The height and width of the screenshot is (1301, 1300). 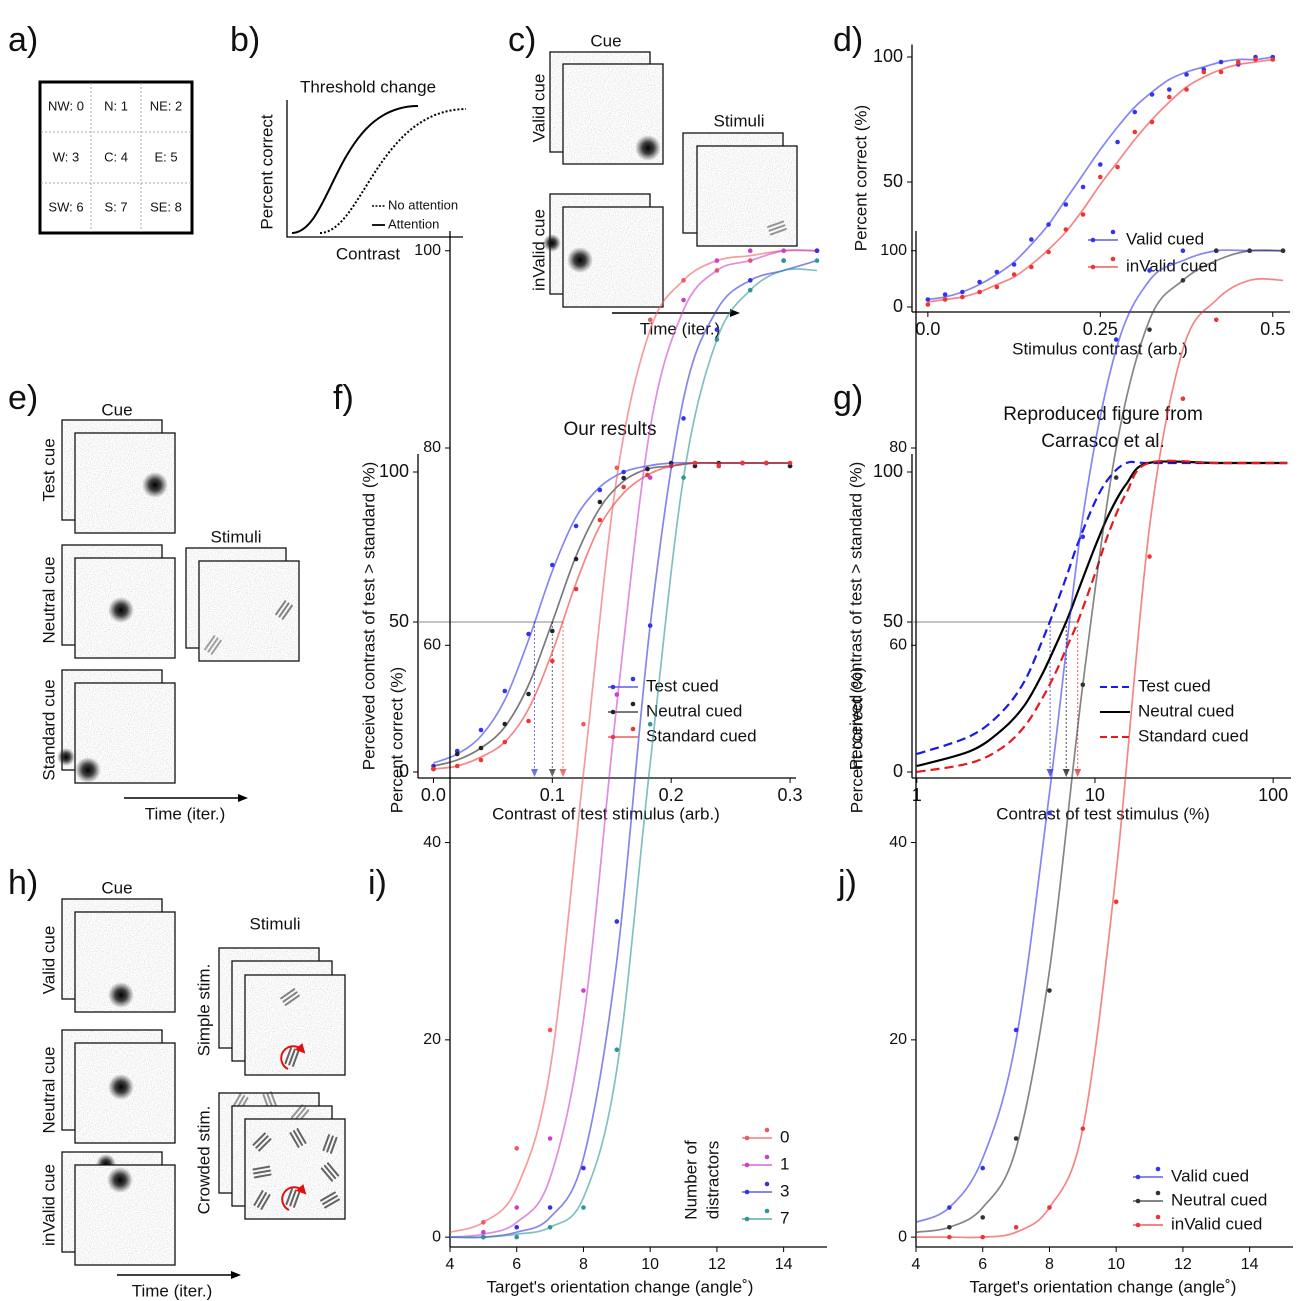 What do you see at coordinates (23, 40) in the screenshot?
I see `panel-label: a)` at bounding box center [23, 40].